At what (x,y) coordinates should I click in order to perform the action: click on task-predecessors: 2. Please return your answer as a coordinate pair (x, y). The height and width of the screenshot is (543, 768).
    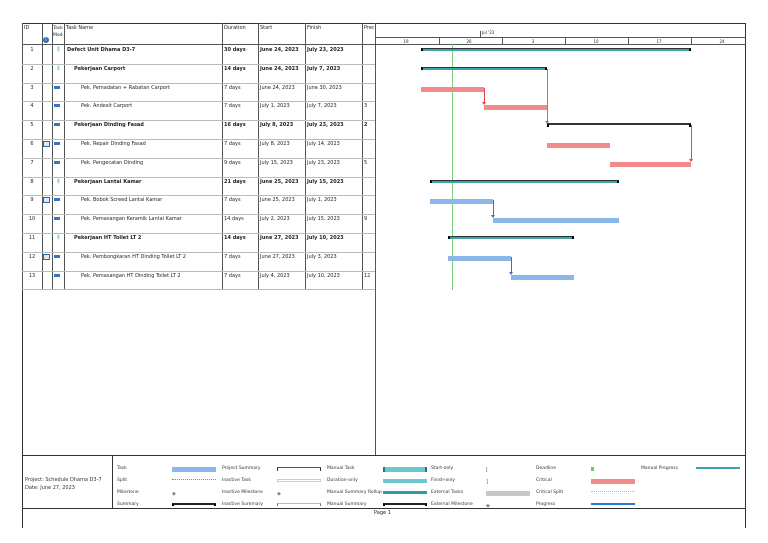
    Looking at the image, I should click on (366, 125).